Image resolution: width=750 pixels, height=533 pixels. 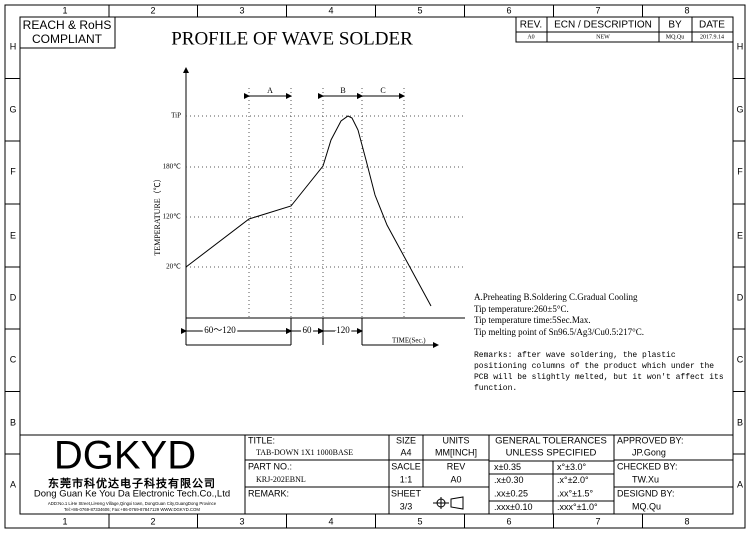 What do you see at coordinates (172, 167) in the screenshot?
I see `y-label: 180℃` at bounding box center [172, 167].